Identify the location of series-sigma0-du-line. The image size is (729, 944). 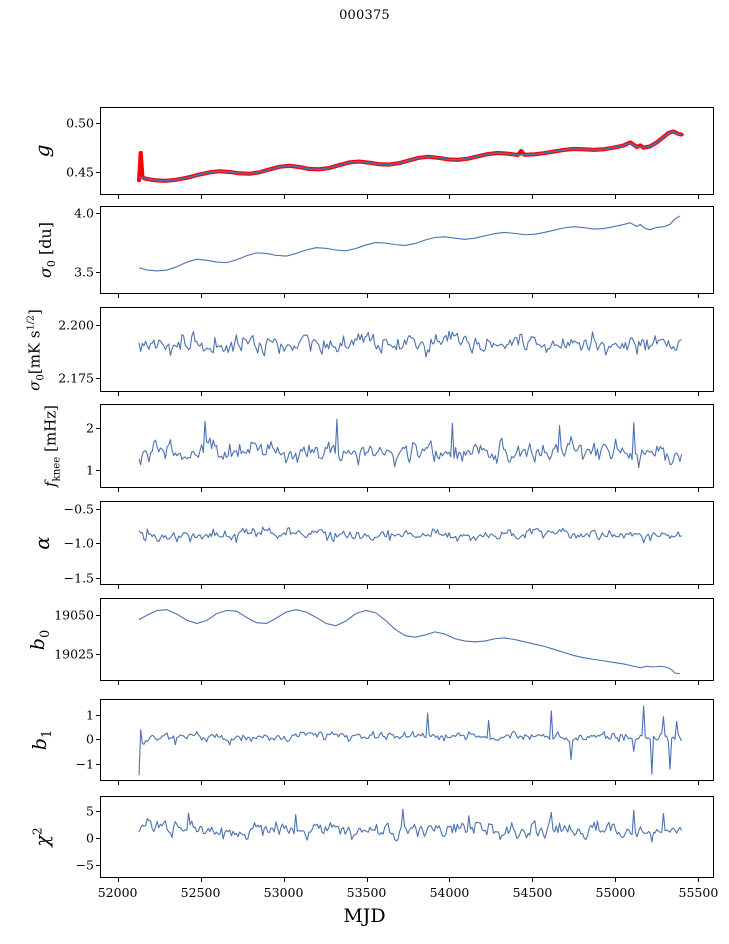
(409, 243).